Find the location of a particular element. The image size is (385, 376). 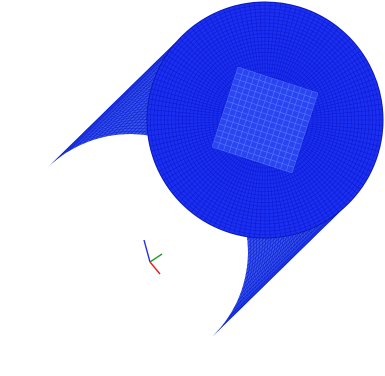

cap-ring-line is located at coordinates (265, 120).